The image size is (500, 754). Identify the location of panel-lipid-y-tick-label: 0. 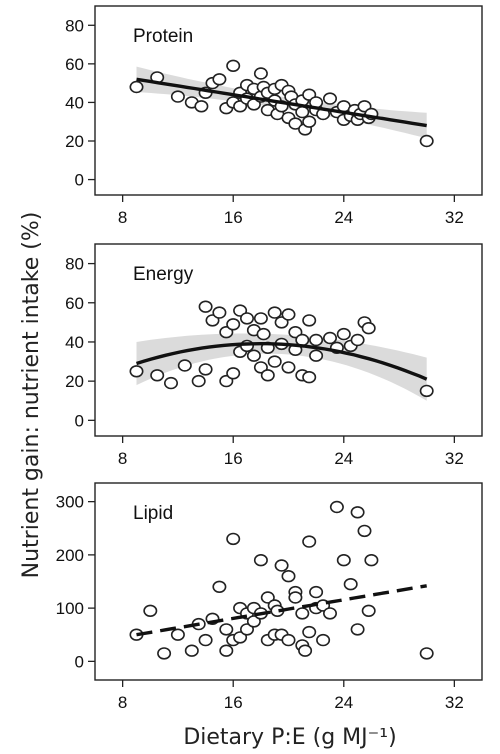
(79, 661).